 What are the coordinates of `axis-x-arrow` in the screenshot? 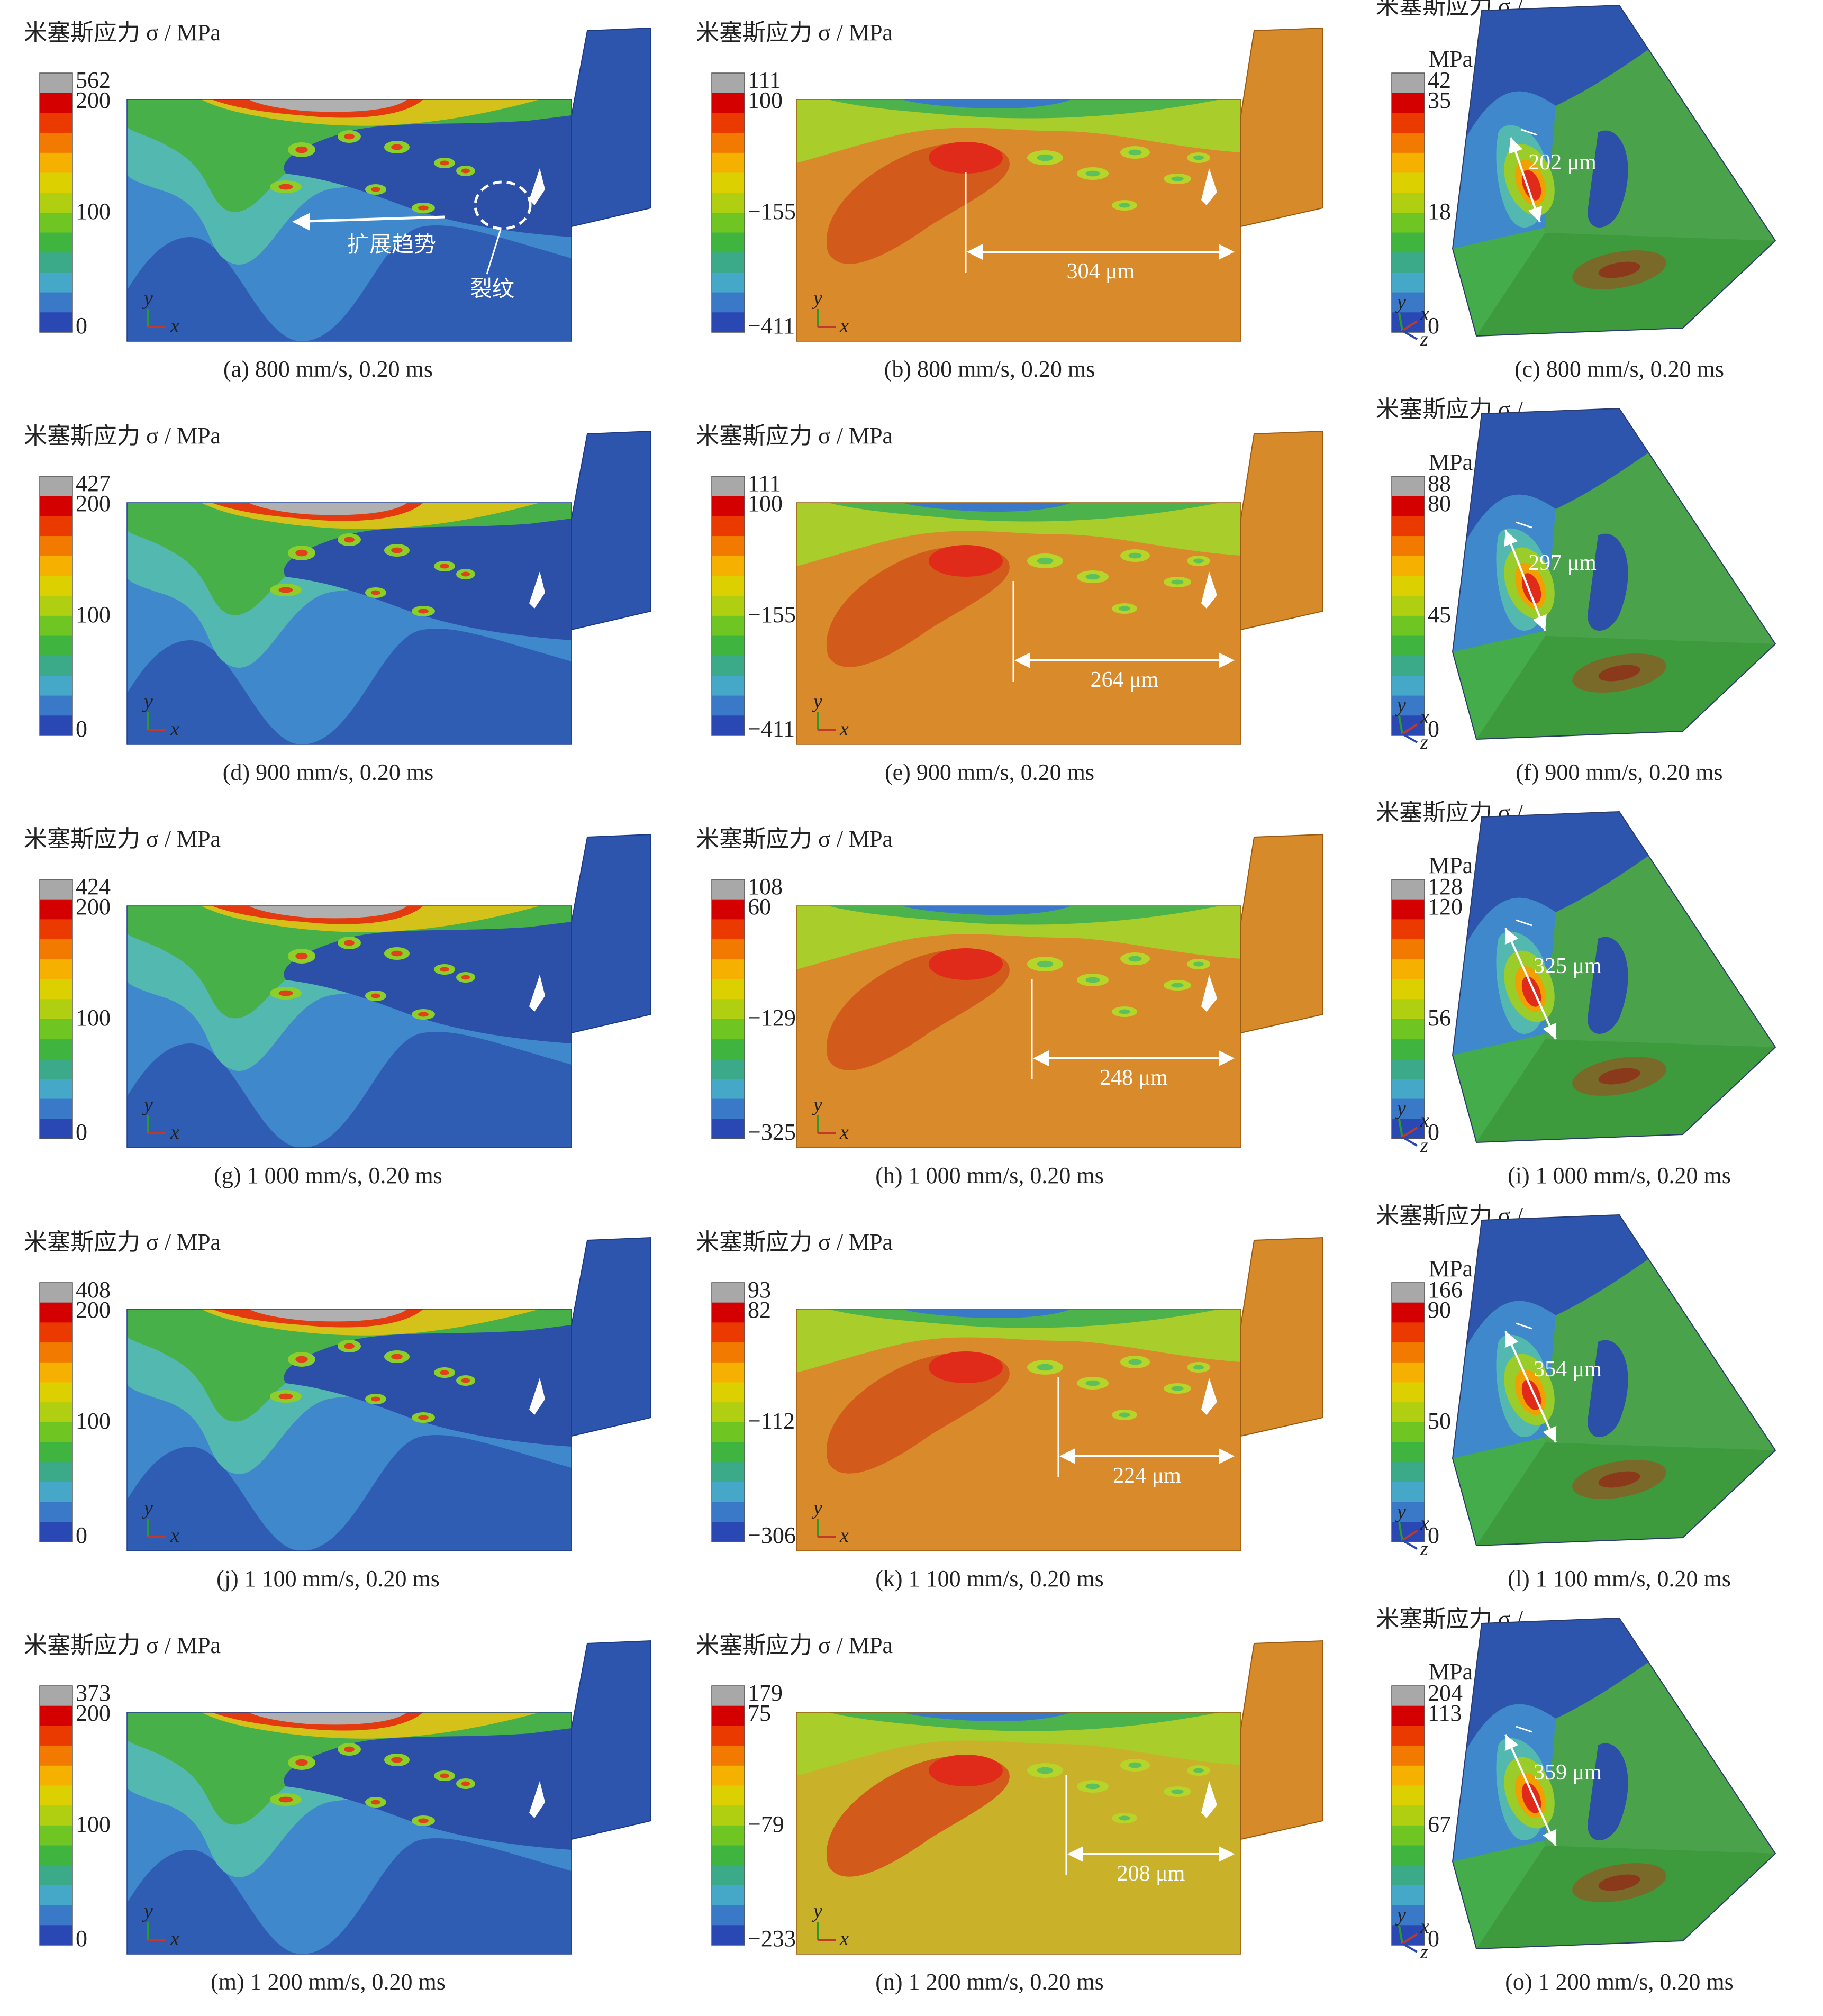 It's located at (1409, 1132).